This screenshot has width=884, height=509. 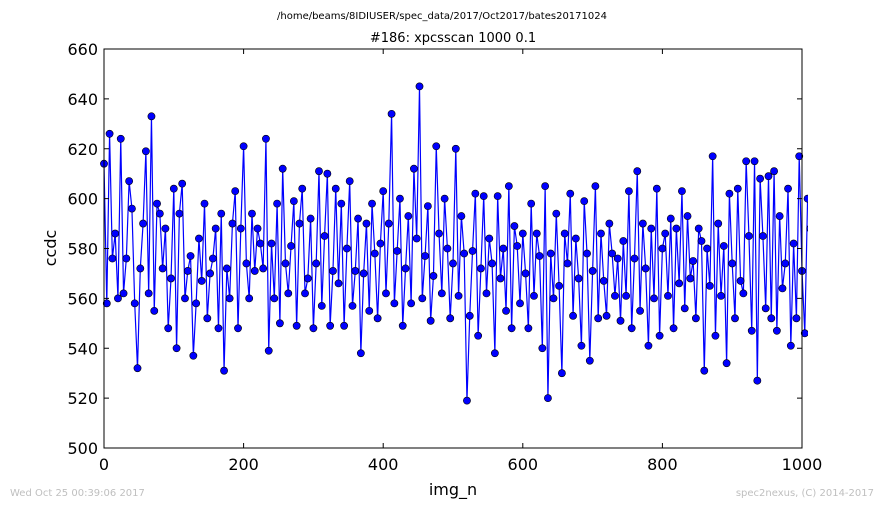 I want to click on x-tick-label: 200, so click(x=243, y=464).